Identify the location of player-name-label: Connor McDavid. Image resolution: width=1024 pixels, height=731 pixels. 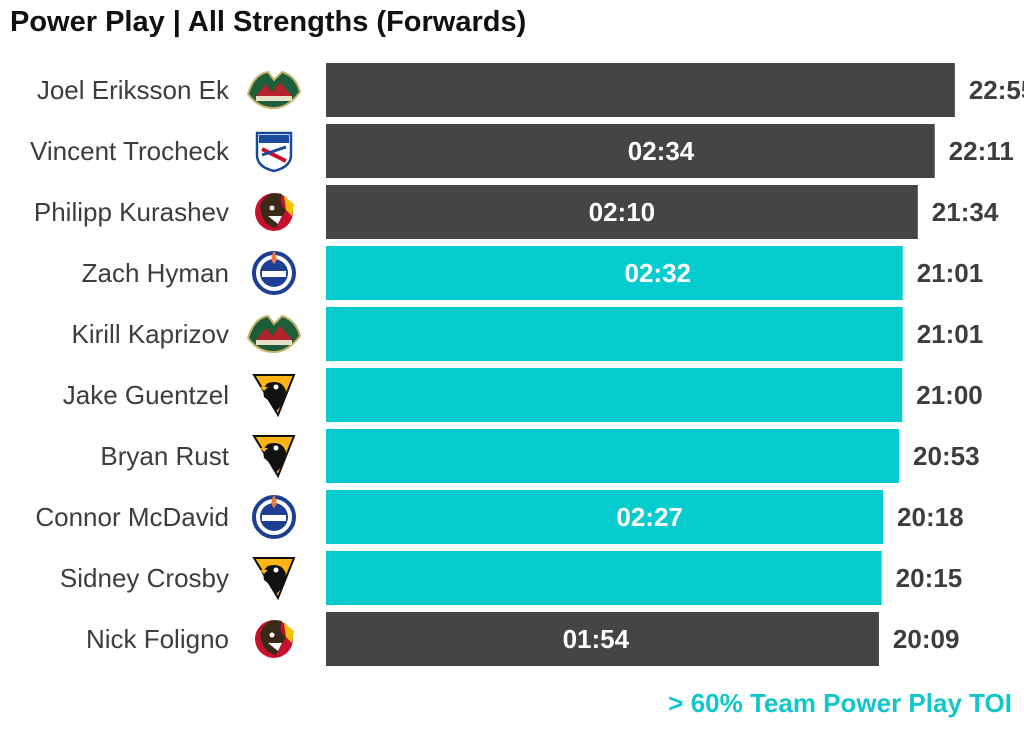
(132, 517).